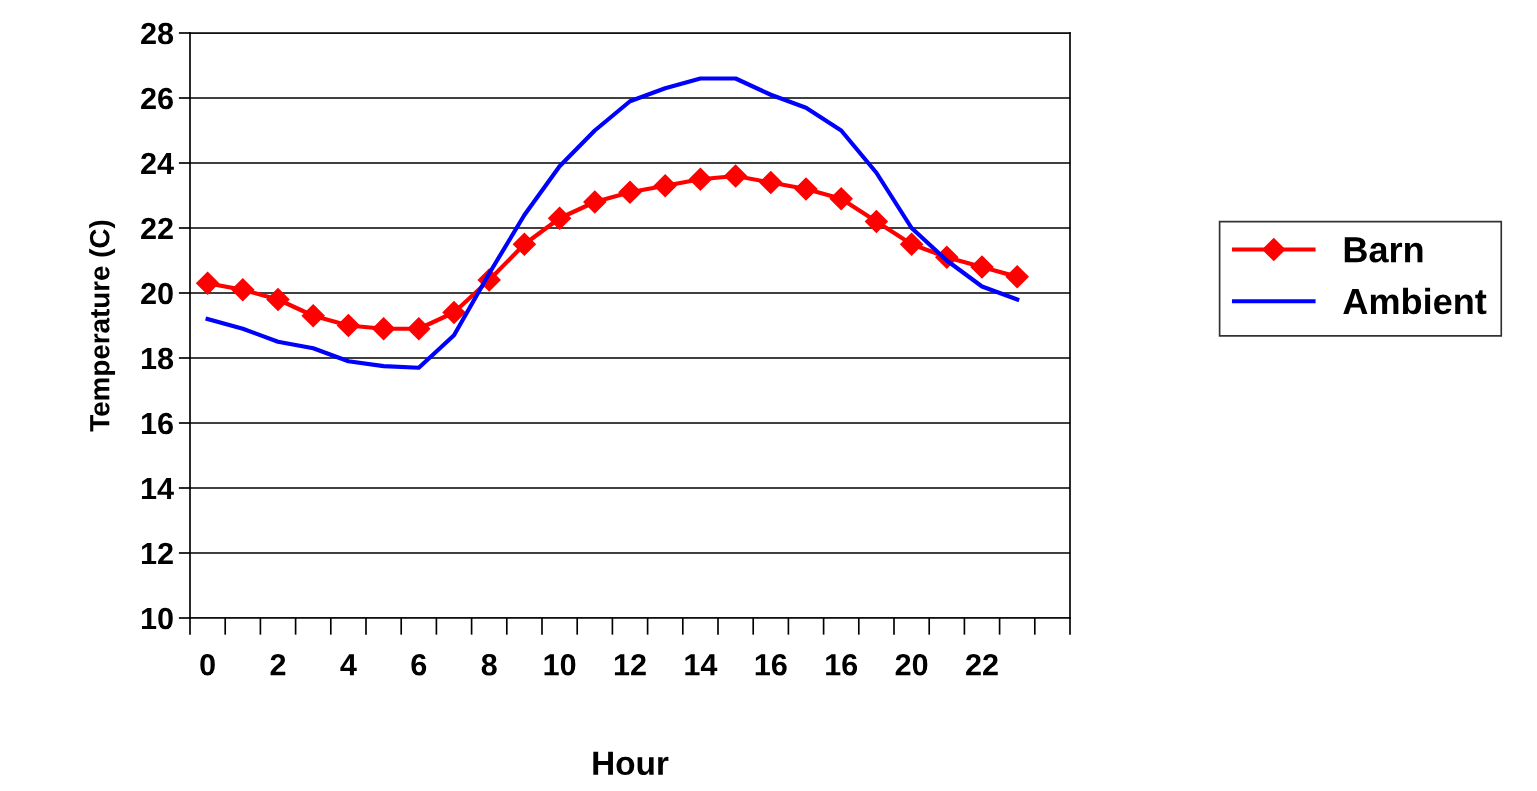 This screenshot has height=791, width=1537. Describe the element at coordinates (911, 664) in the screenshot. I see `x-tick-label: 20` at that location.